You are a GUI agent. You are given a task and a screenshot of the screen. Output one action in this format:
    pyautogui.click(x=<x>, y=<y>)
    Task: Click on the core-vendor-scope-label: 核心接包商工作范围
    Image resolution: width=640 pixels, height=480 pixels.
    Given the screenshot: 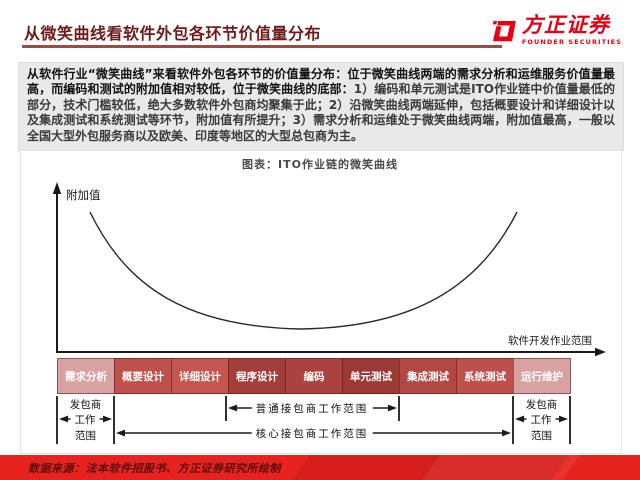 What is the action you would take?
    pyautogui.click(x=312, y=433)
    